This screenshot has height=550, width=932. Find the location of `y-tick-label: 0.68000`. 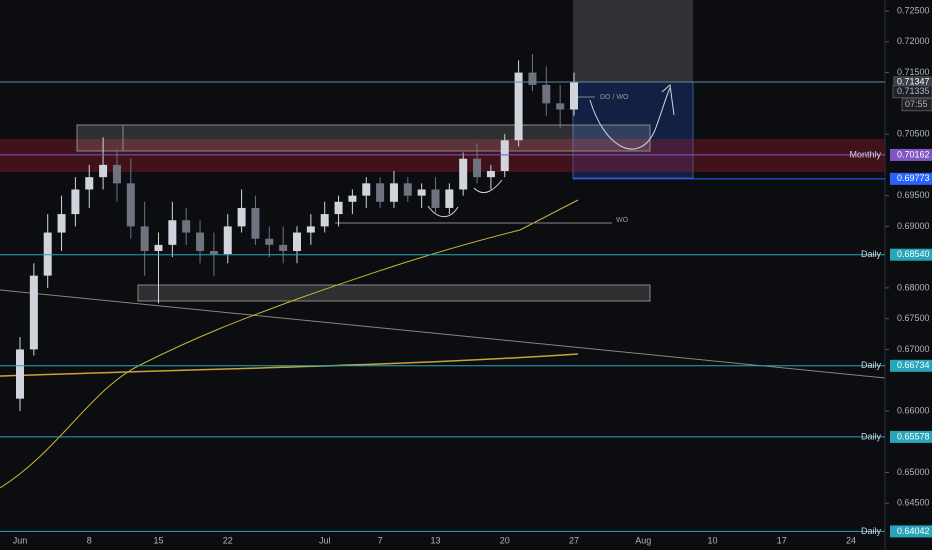

y-tick-label: 0.68000 is located at coordinates (913, 287).